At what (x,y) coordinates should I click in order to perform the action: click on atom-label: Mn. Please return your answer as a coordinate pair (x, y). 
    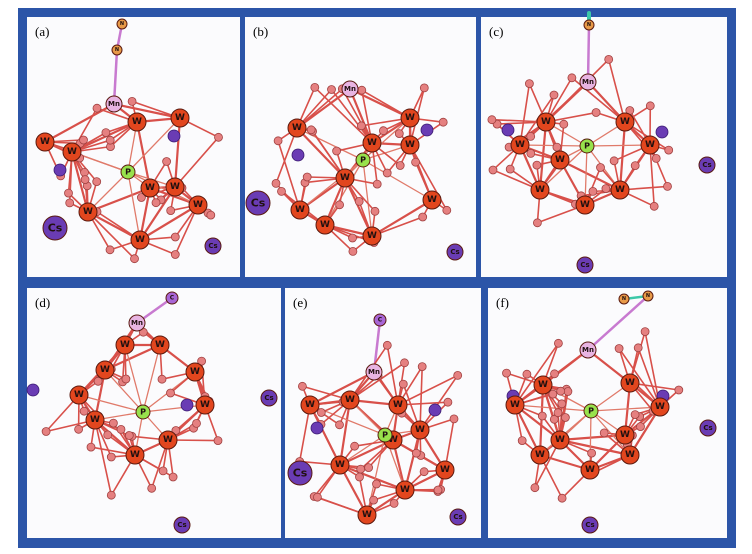
    Looking at the image, I should click on (350, 89).